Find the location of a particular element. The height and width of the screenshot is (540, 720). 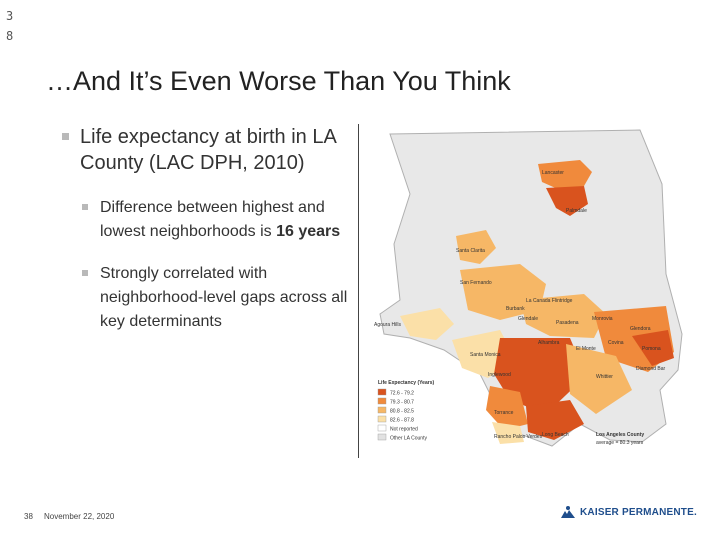

slide-number-top: 38 is located at coordinates (10, 26).